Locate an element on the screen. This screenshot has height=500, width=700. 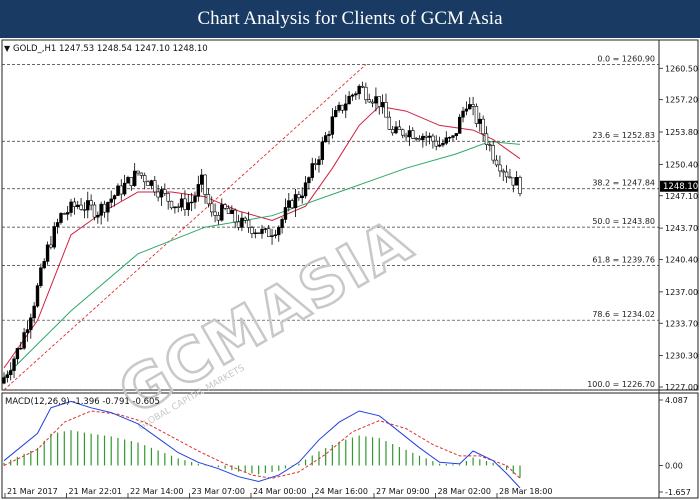
dropdown-icon: ▼ is located at coordinates (7, 48).